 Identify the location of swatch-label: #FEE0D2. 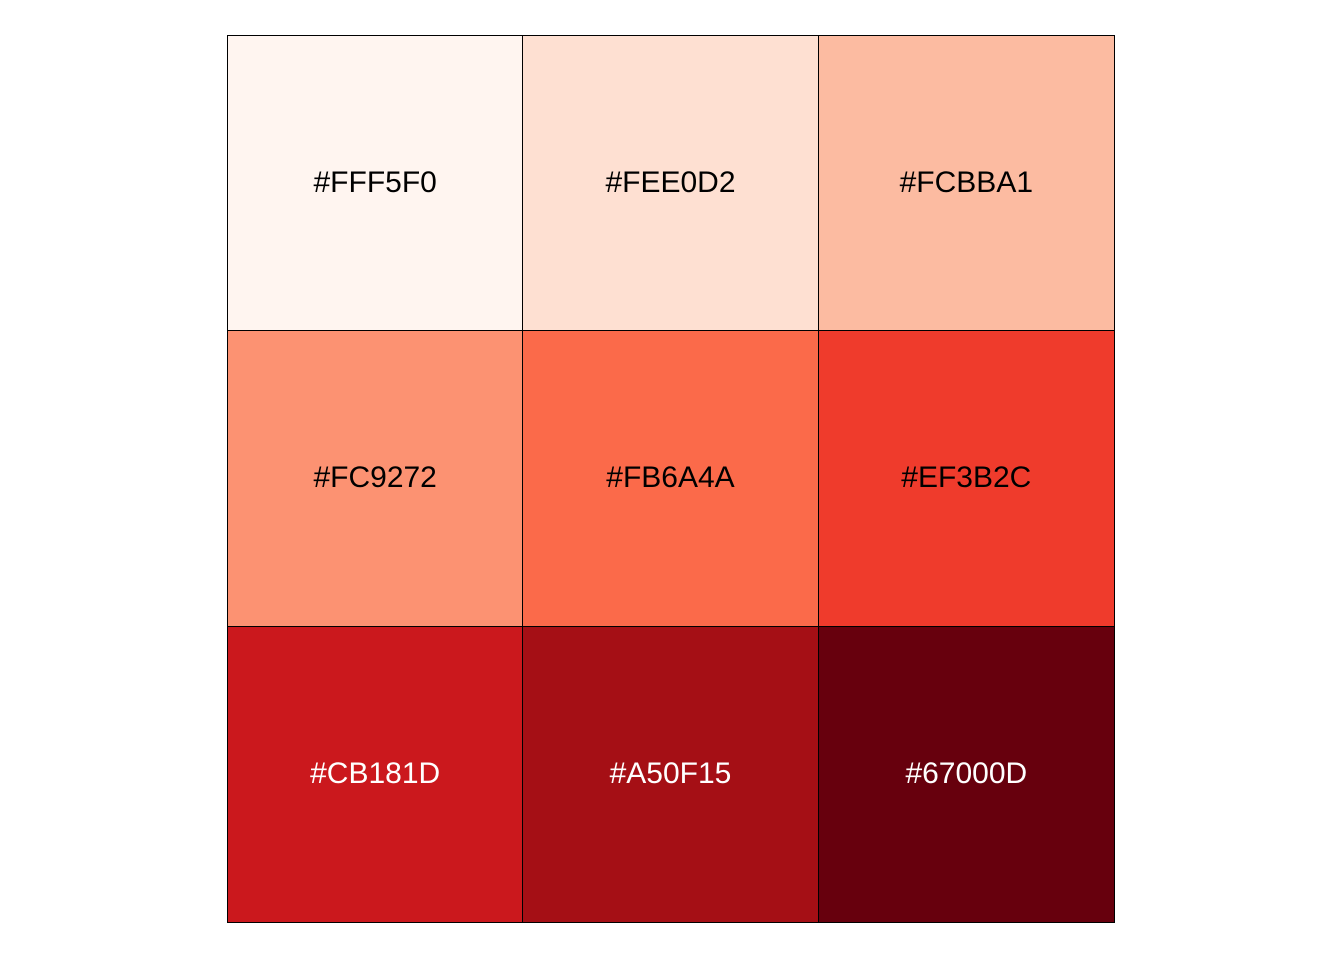
(670, 183).